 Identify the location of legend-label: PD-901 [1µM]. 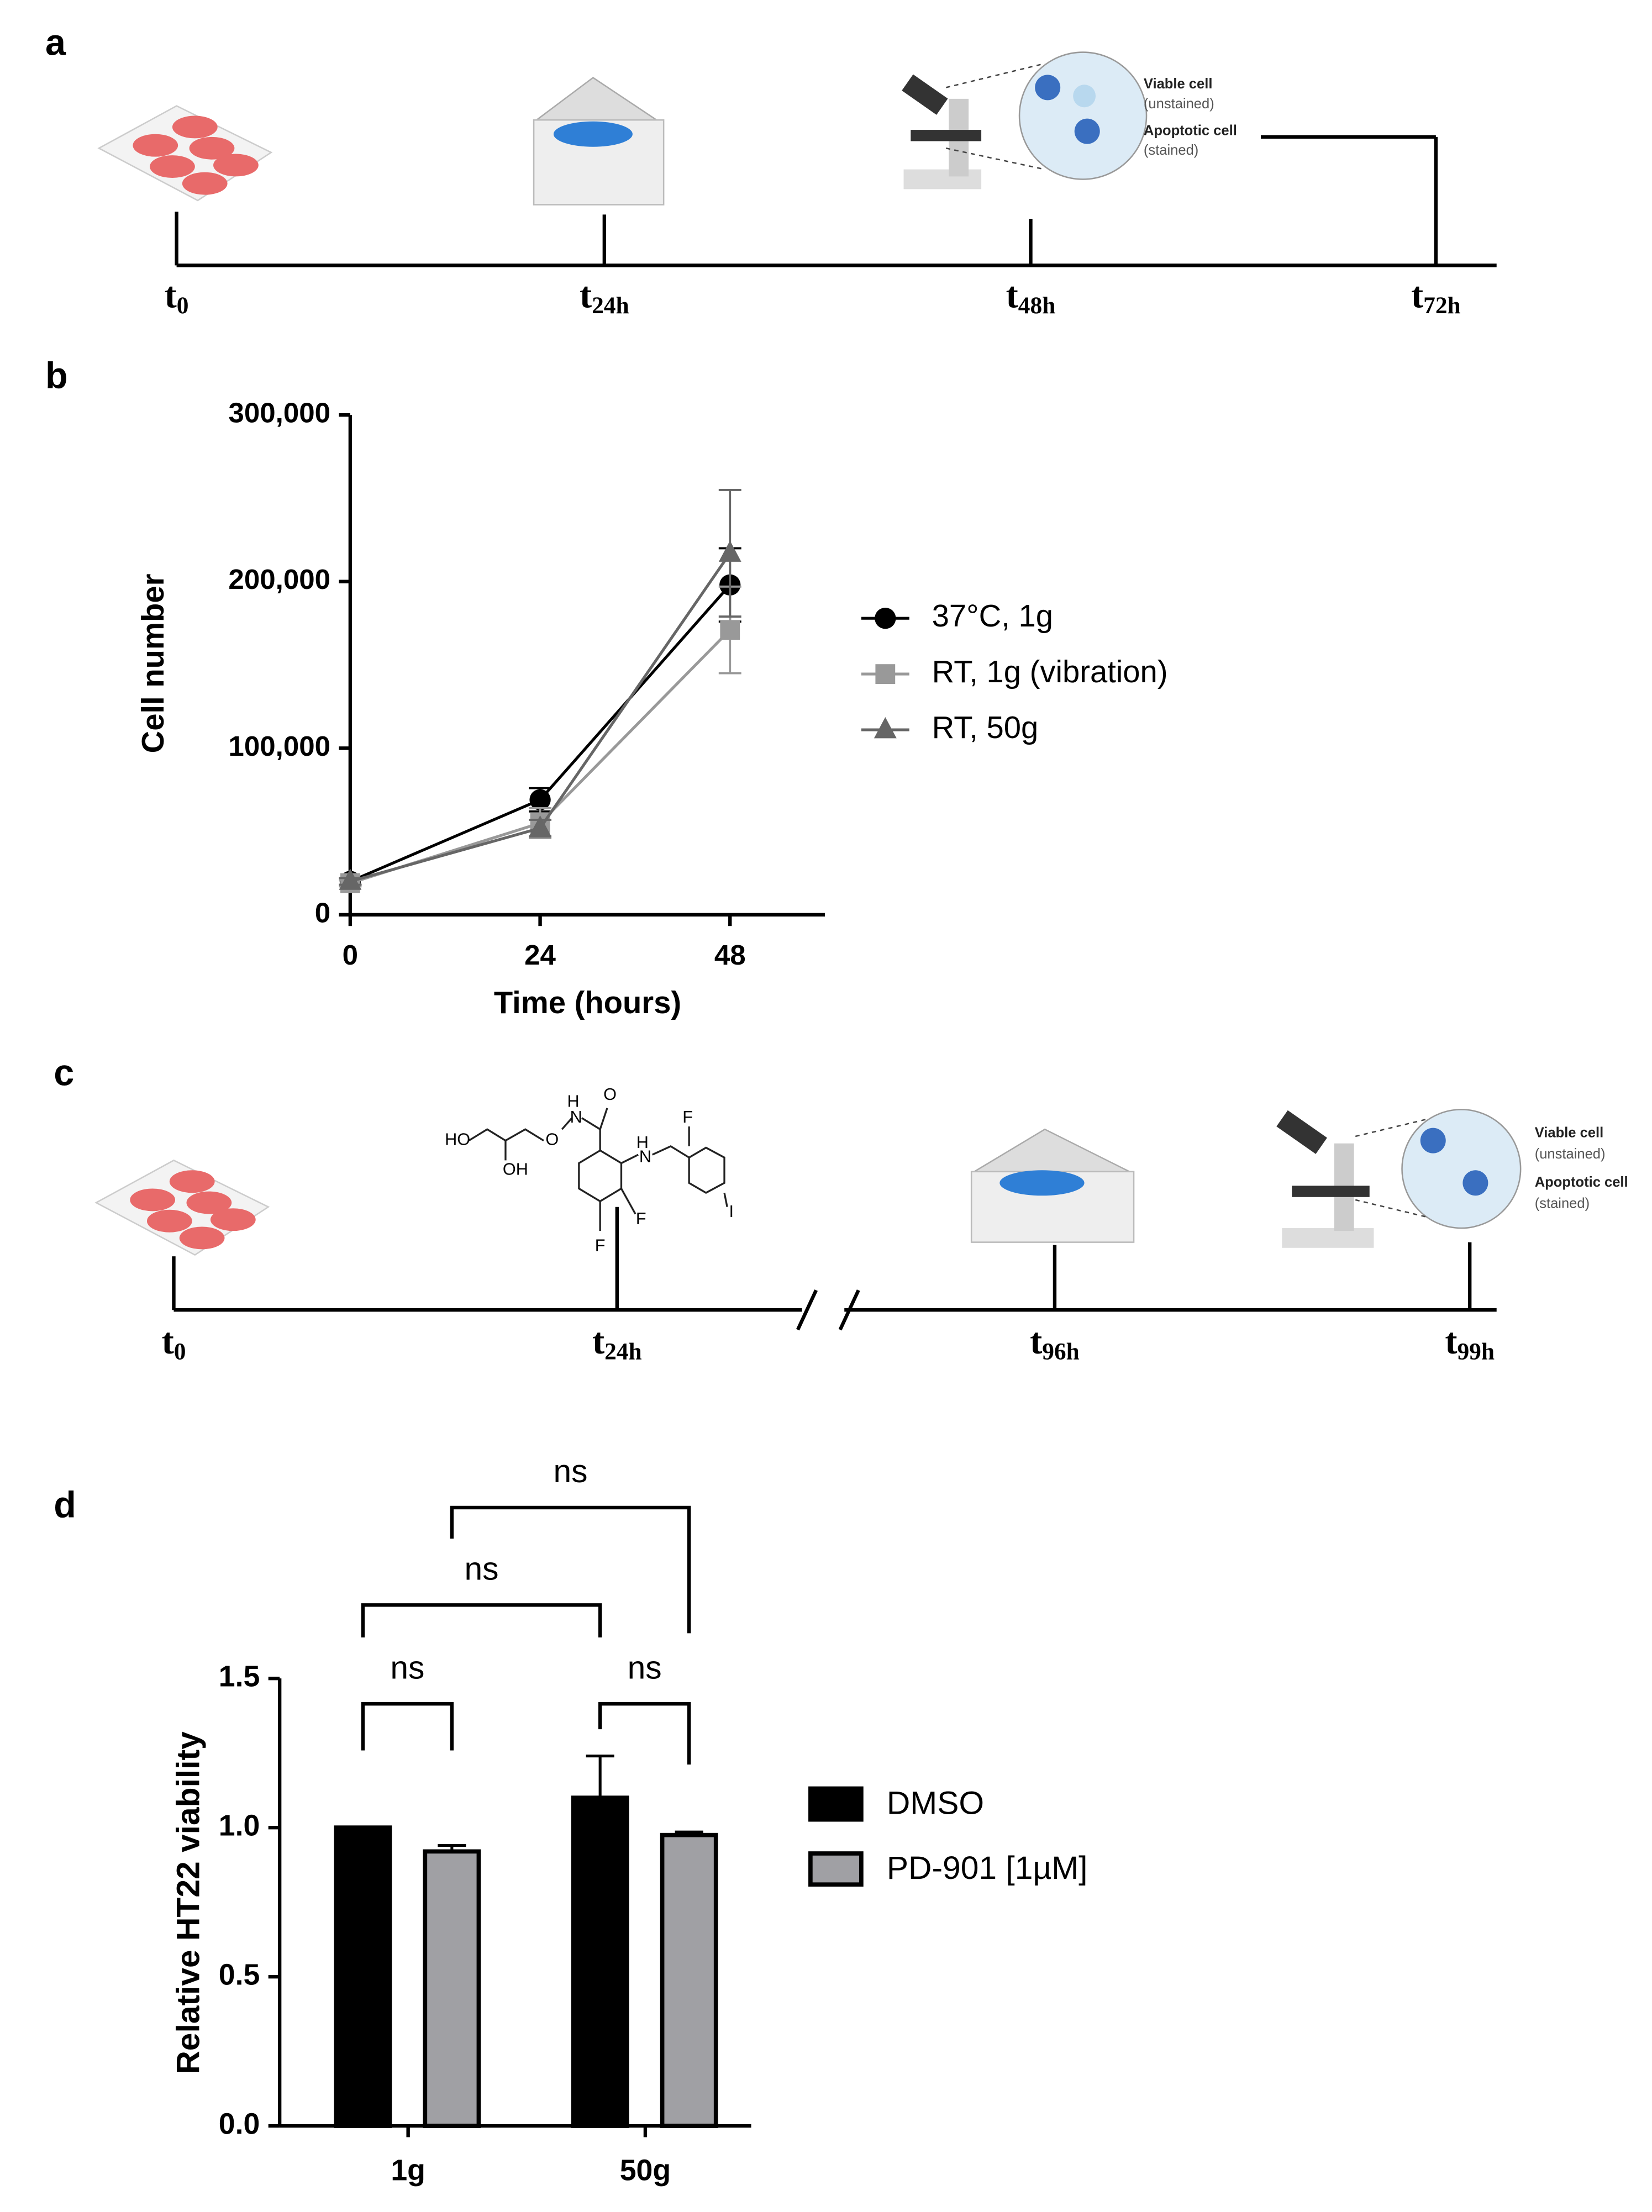
(987, 1868).